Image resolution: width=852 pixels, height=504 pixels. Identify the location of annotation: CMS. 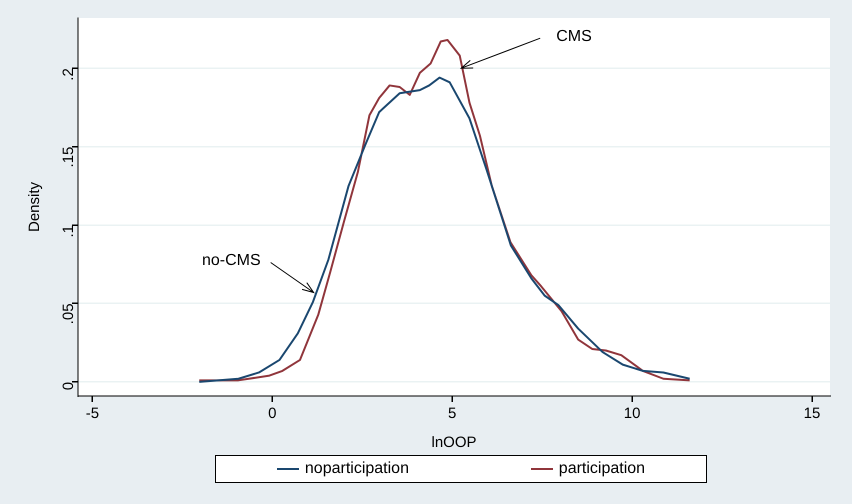
(574, 37).